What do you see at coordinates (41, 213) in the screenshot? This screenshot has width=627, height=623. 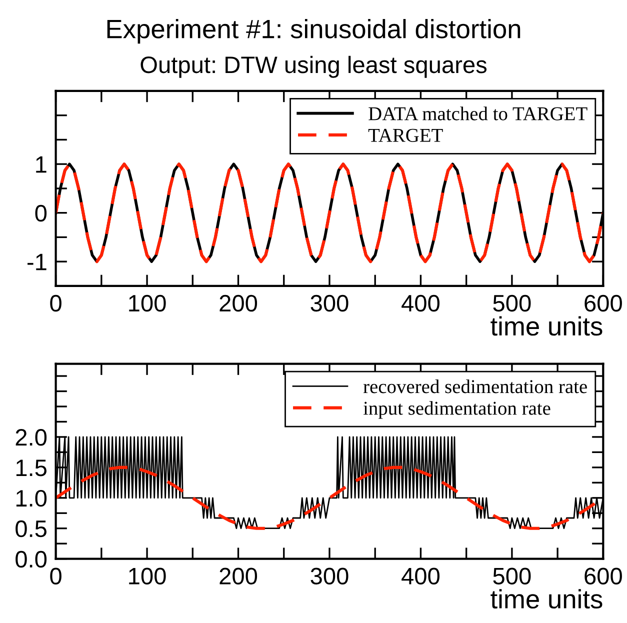 I see `y-tick-label: 0` at bounding box center [41, 213].